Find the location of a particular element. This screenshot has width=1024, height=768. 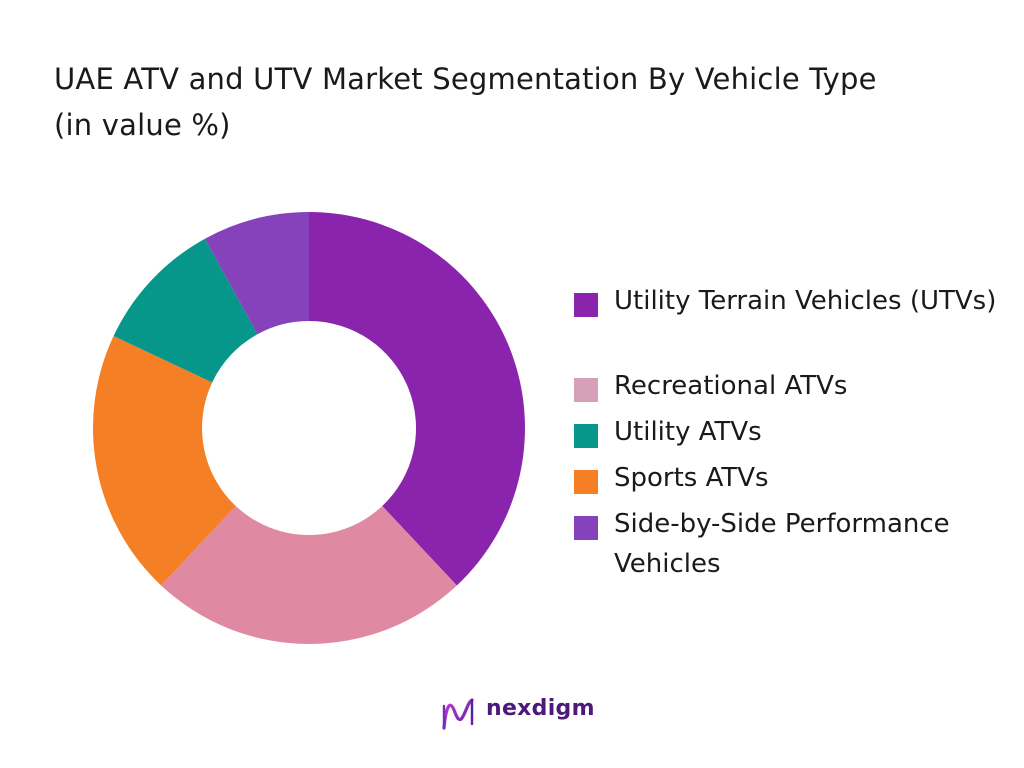

legend-label: Utility ATVs is located at coordinates (816, 432).